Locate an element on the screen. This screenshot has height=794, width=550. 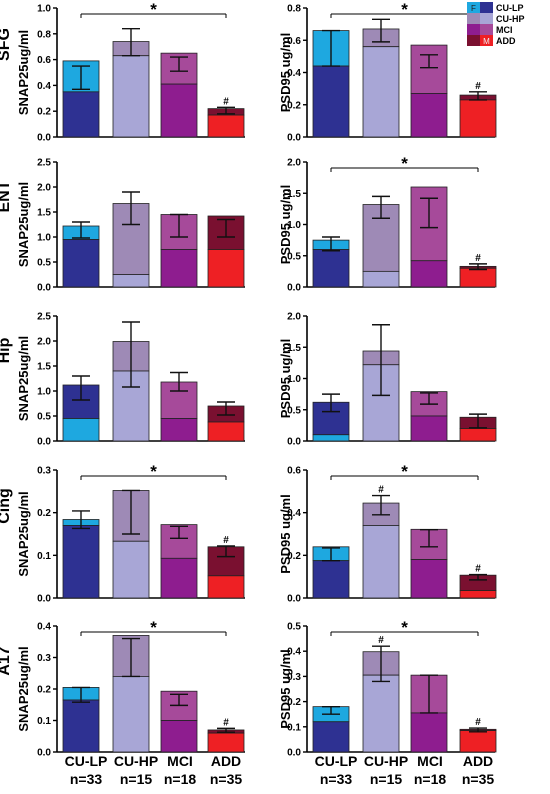
panel-8-bar-cu-hp-significance-hash: # is located at coordinates (381, 490).